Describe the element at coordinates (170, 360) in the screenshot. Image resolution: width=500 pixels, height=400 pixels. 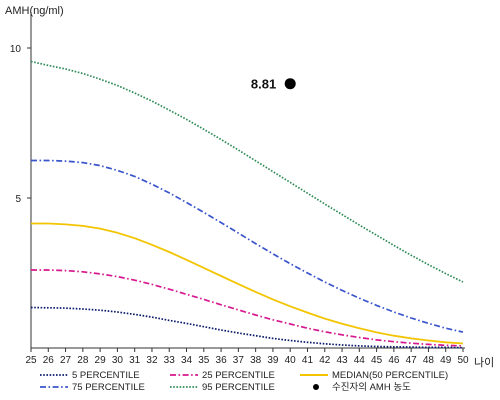
I see `x-tick-label: 33` at that location.